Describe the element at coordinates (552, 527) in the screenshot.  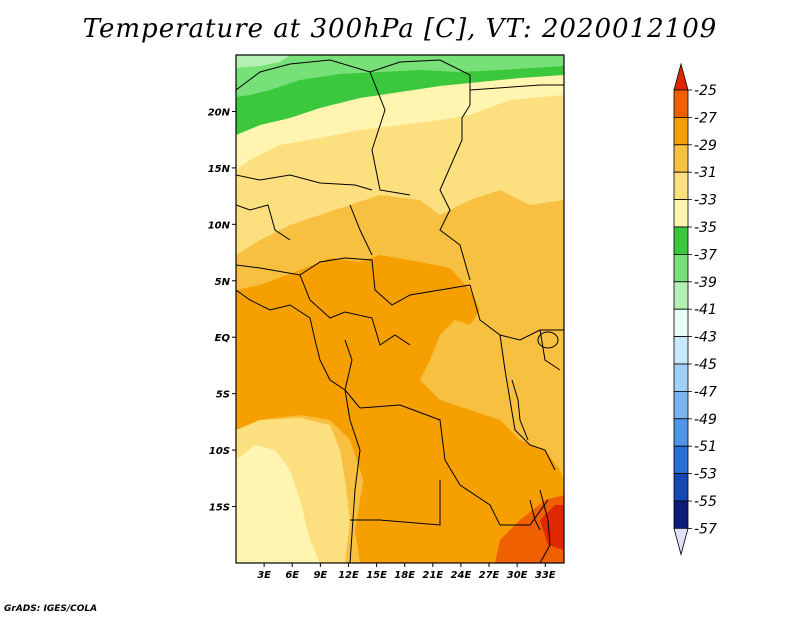
I see `band-minus23` at that location.